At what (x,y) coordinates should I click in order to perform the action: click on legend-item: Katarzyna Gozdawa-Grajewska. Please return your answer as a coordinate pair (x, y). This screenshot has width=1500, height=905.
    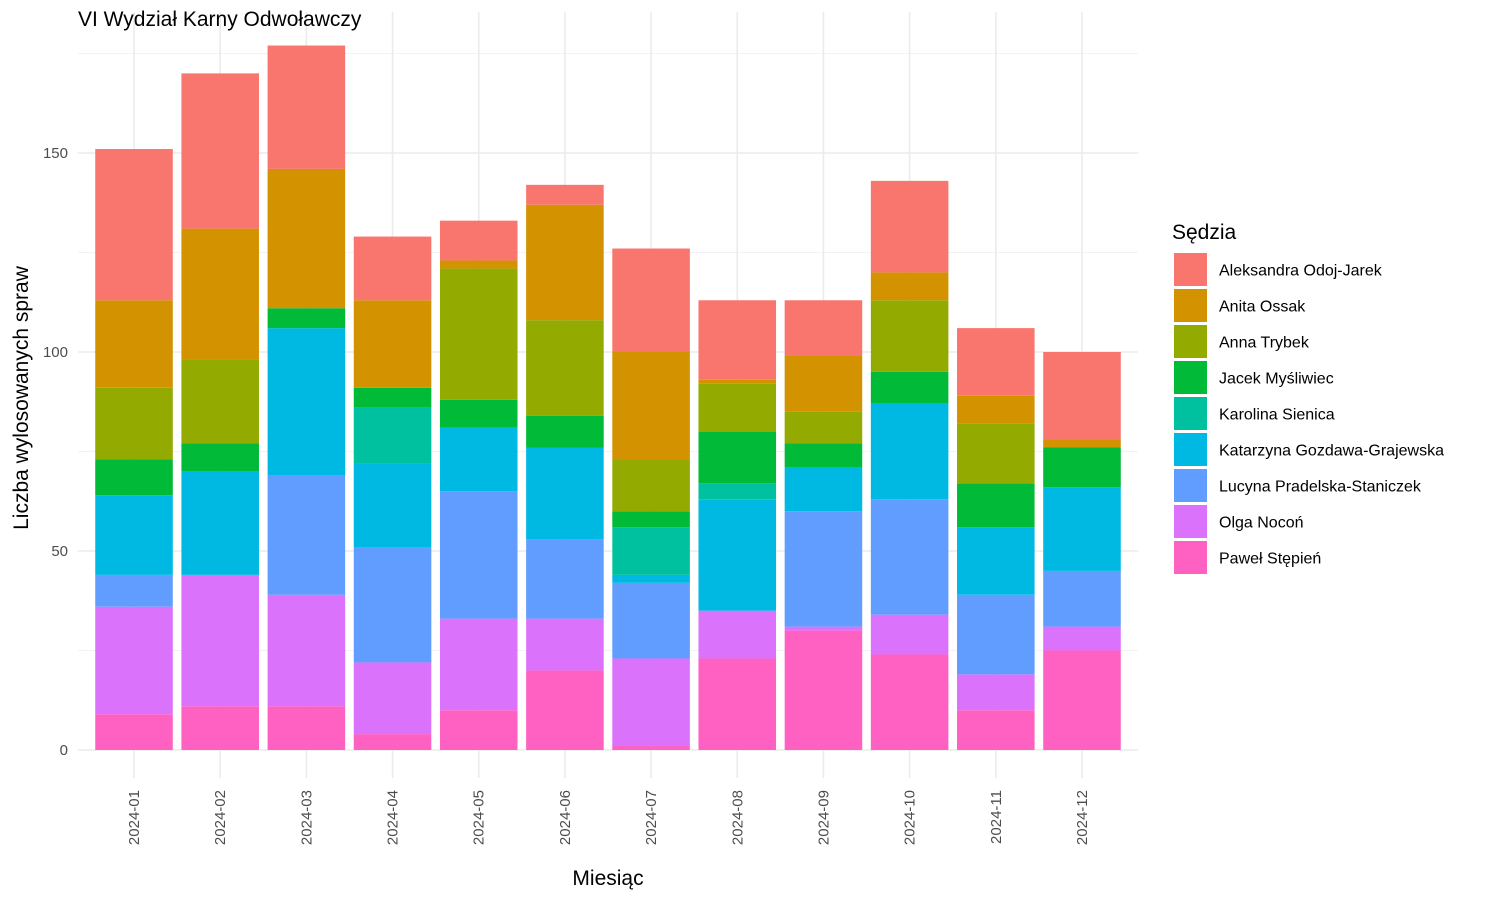
    Looking at the image, I should click on (1309, 449).